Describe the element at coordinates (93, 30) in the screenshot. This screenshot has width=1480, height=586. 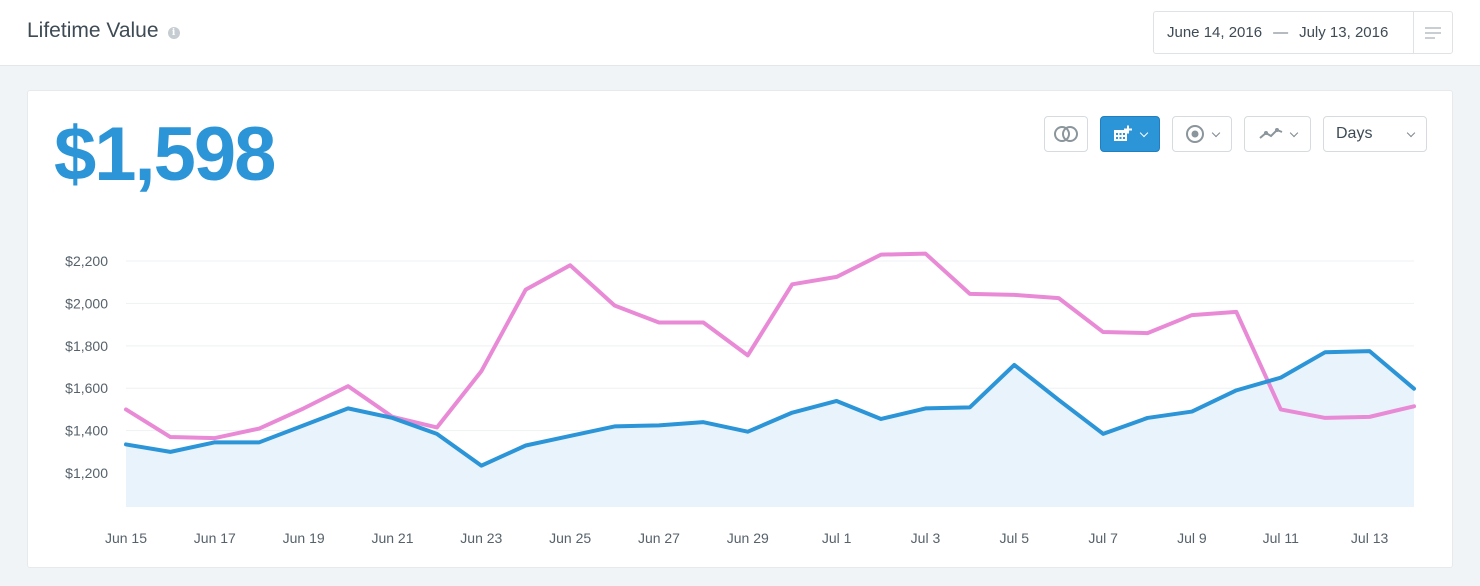
I see `page-title: Lifetime Value` at that location.